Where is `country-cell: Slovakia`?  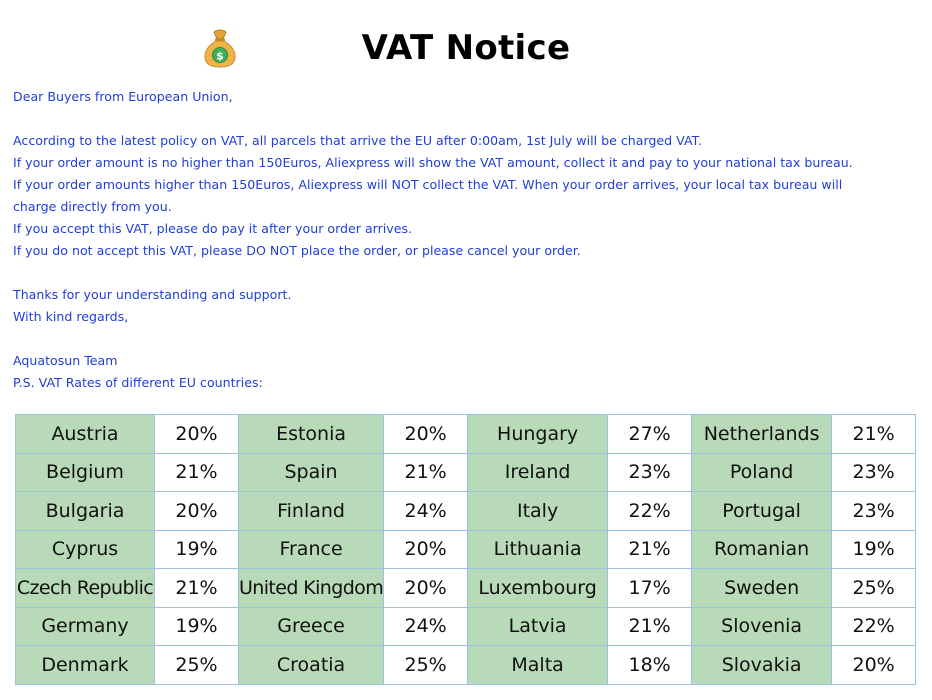
country-cell: Slovakia is located at coordinates (762, 665).